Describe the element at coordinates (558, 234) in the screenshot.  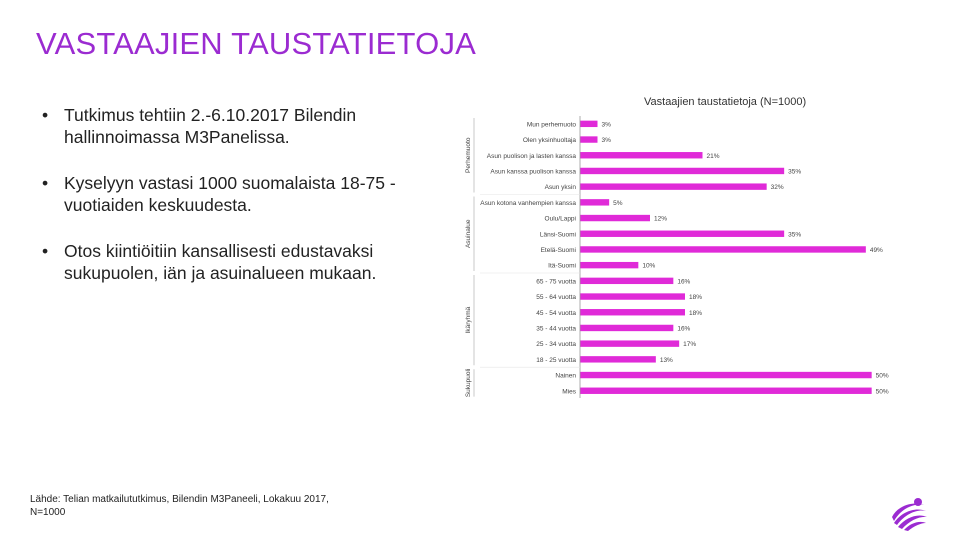
I see `category-label: Länsi-Suomi` at that location.